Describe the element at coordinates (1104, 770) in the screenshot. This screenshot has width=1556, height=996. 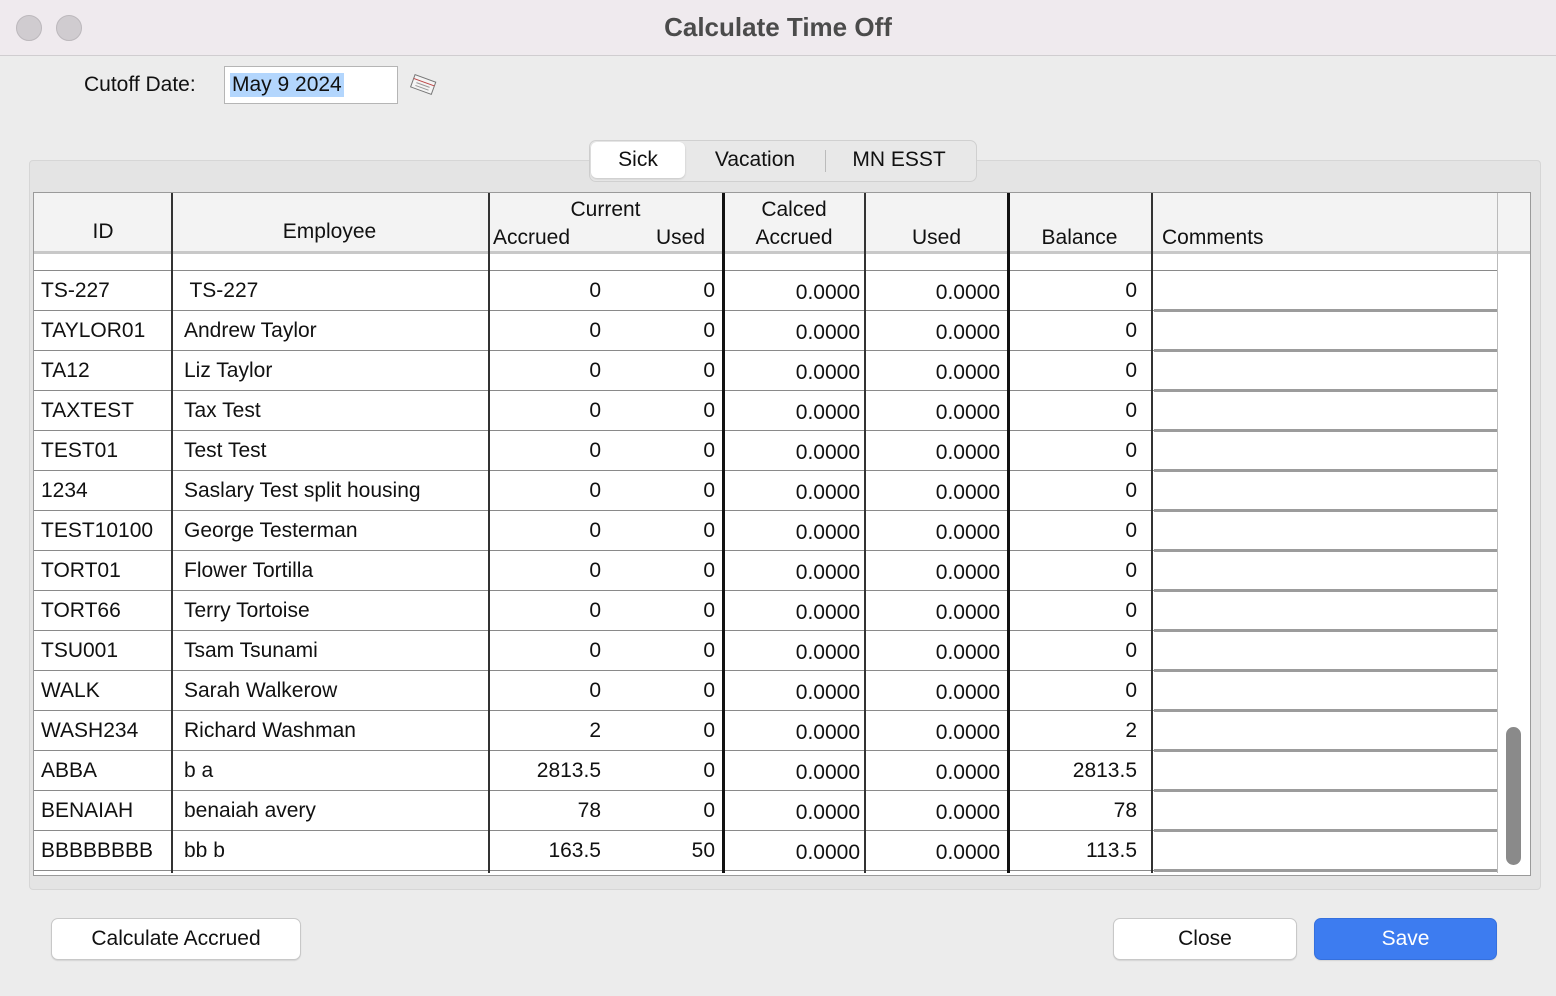
I see `table-cell: 2813.5` at that location.